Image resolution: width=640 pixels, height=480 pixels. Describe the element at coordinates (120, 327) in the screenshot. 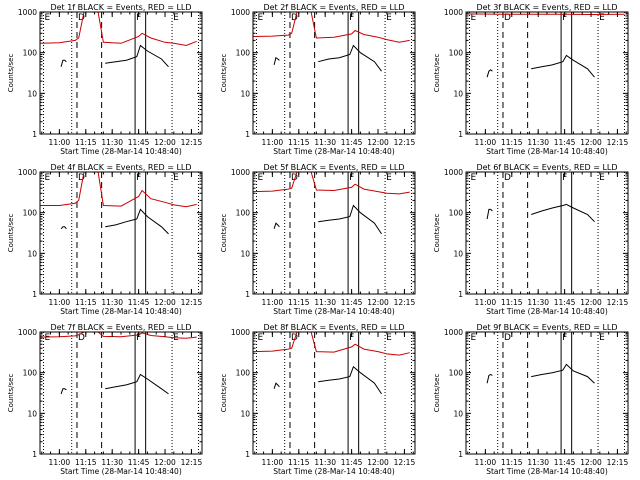

I see `chart-title: Det 7f BLACK = Events, RED = LLD` at that location.